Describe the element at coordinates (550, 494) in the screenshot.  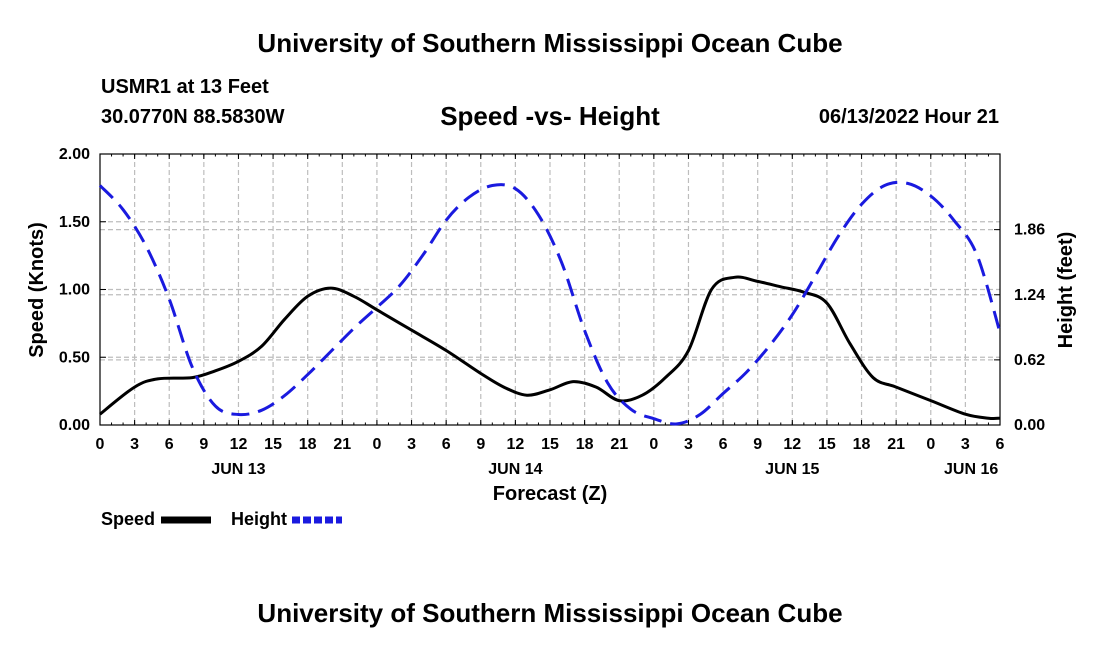
I see `x-axis-title: Forecast (Z)` at that location.